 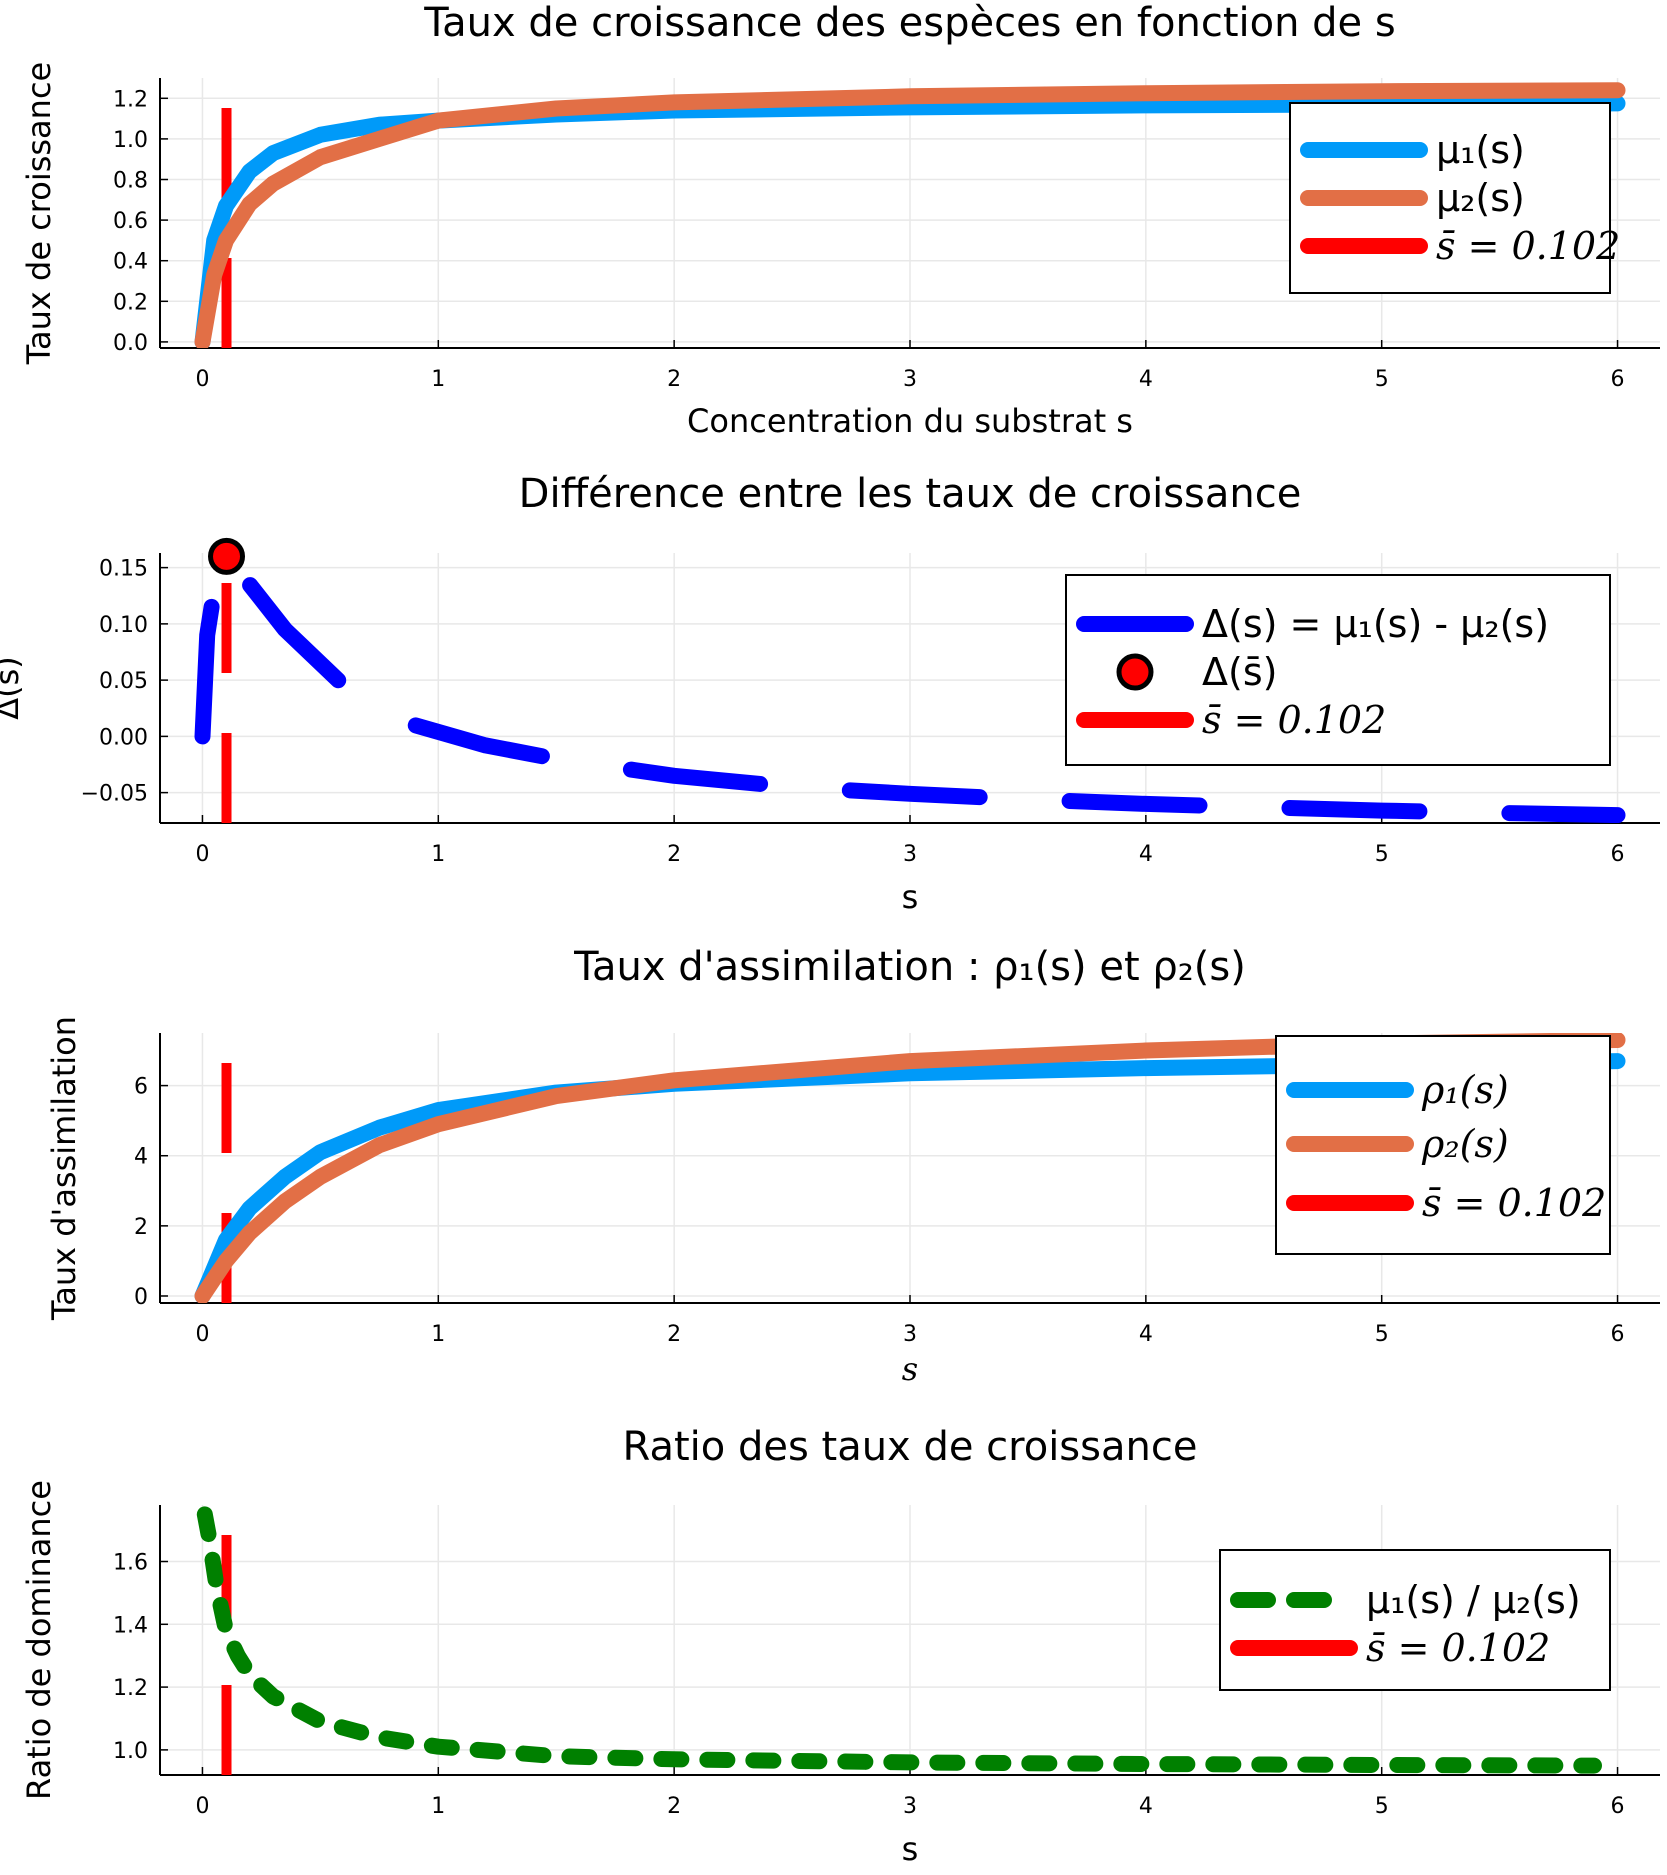 I want to click on marker-point, so click(x=227, y=556).